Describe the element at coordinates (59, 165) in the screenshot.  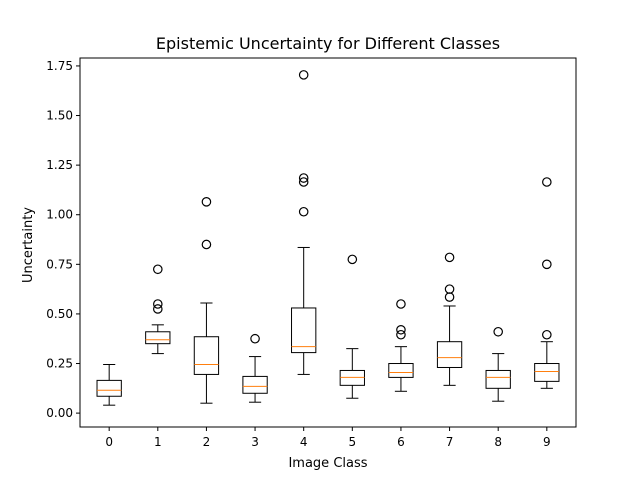
I see `y-tick-label: 1.25` at that location.